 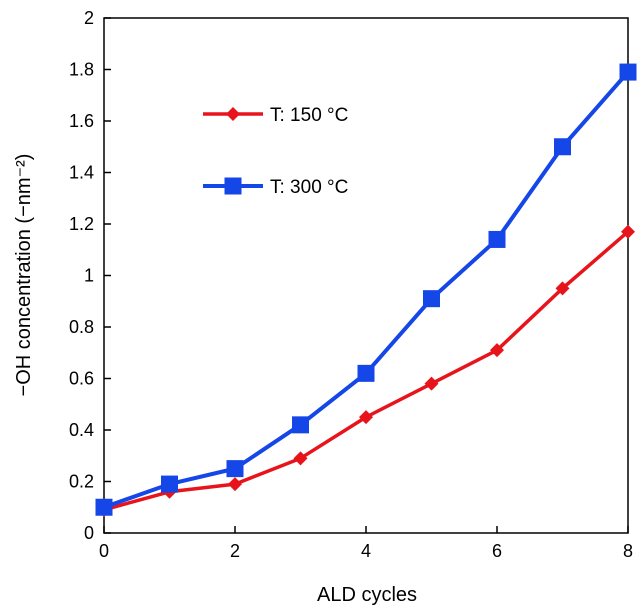 What do you see at coordinates (367, 595) in the screenshot?
I see `x-axis-label: ALD cycles` at bounding box center [367, 595].